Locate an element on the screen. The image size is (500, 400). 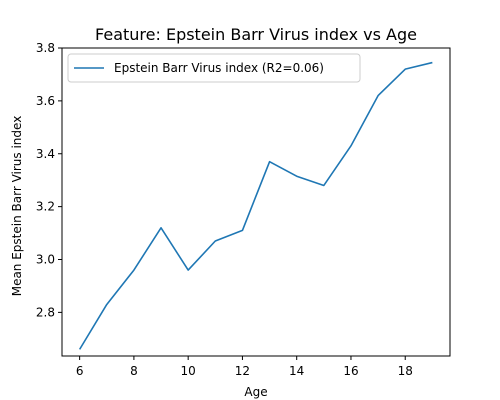
y-tick-label: 3.4 is located at coordinates (45, 154).